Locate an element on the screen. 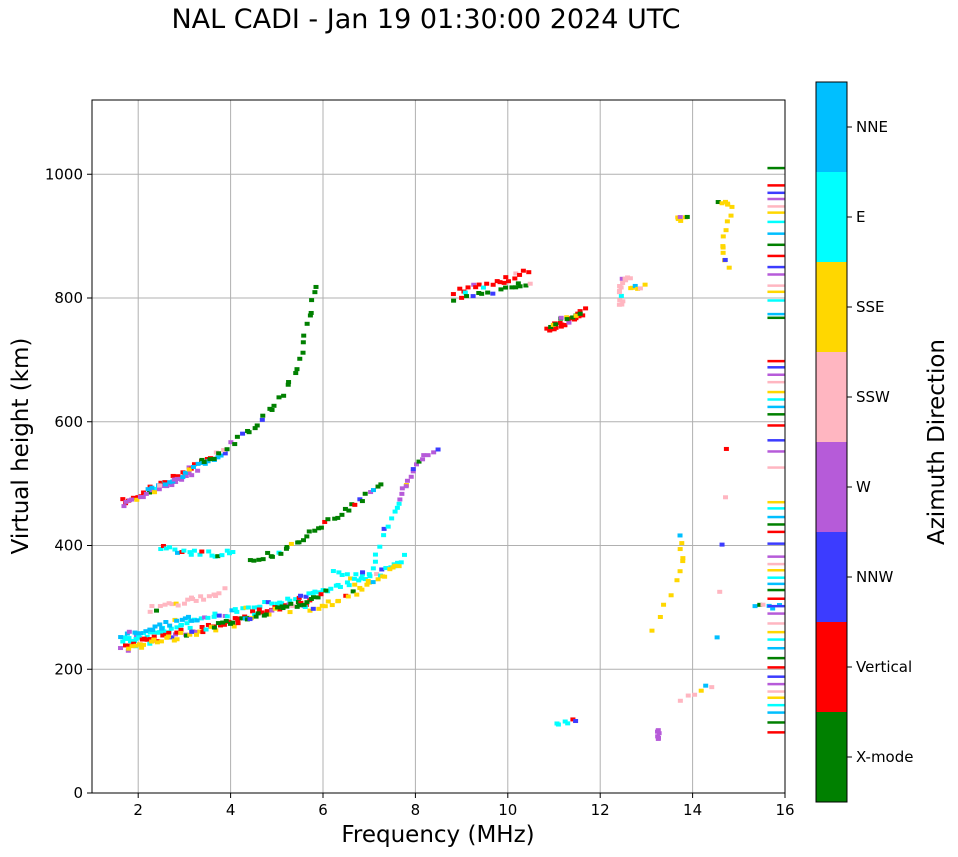  y-tick-label: 0 is located at coordinates (78, 793).